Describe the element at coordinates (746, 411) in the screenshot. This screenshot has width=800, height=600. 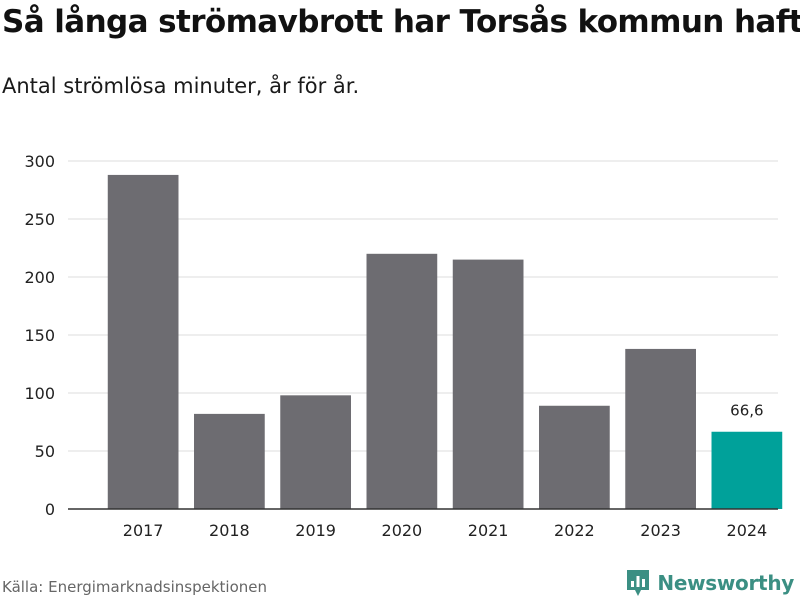
I see `data-label: 66,6` at that location.